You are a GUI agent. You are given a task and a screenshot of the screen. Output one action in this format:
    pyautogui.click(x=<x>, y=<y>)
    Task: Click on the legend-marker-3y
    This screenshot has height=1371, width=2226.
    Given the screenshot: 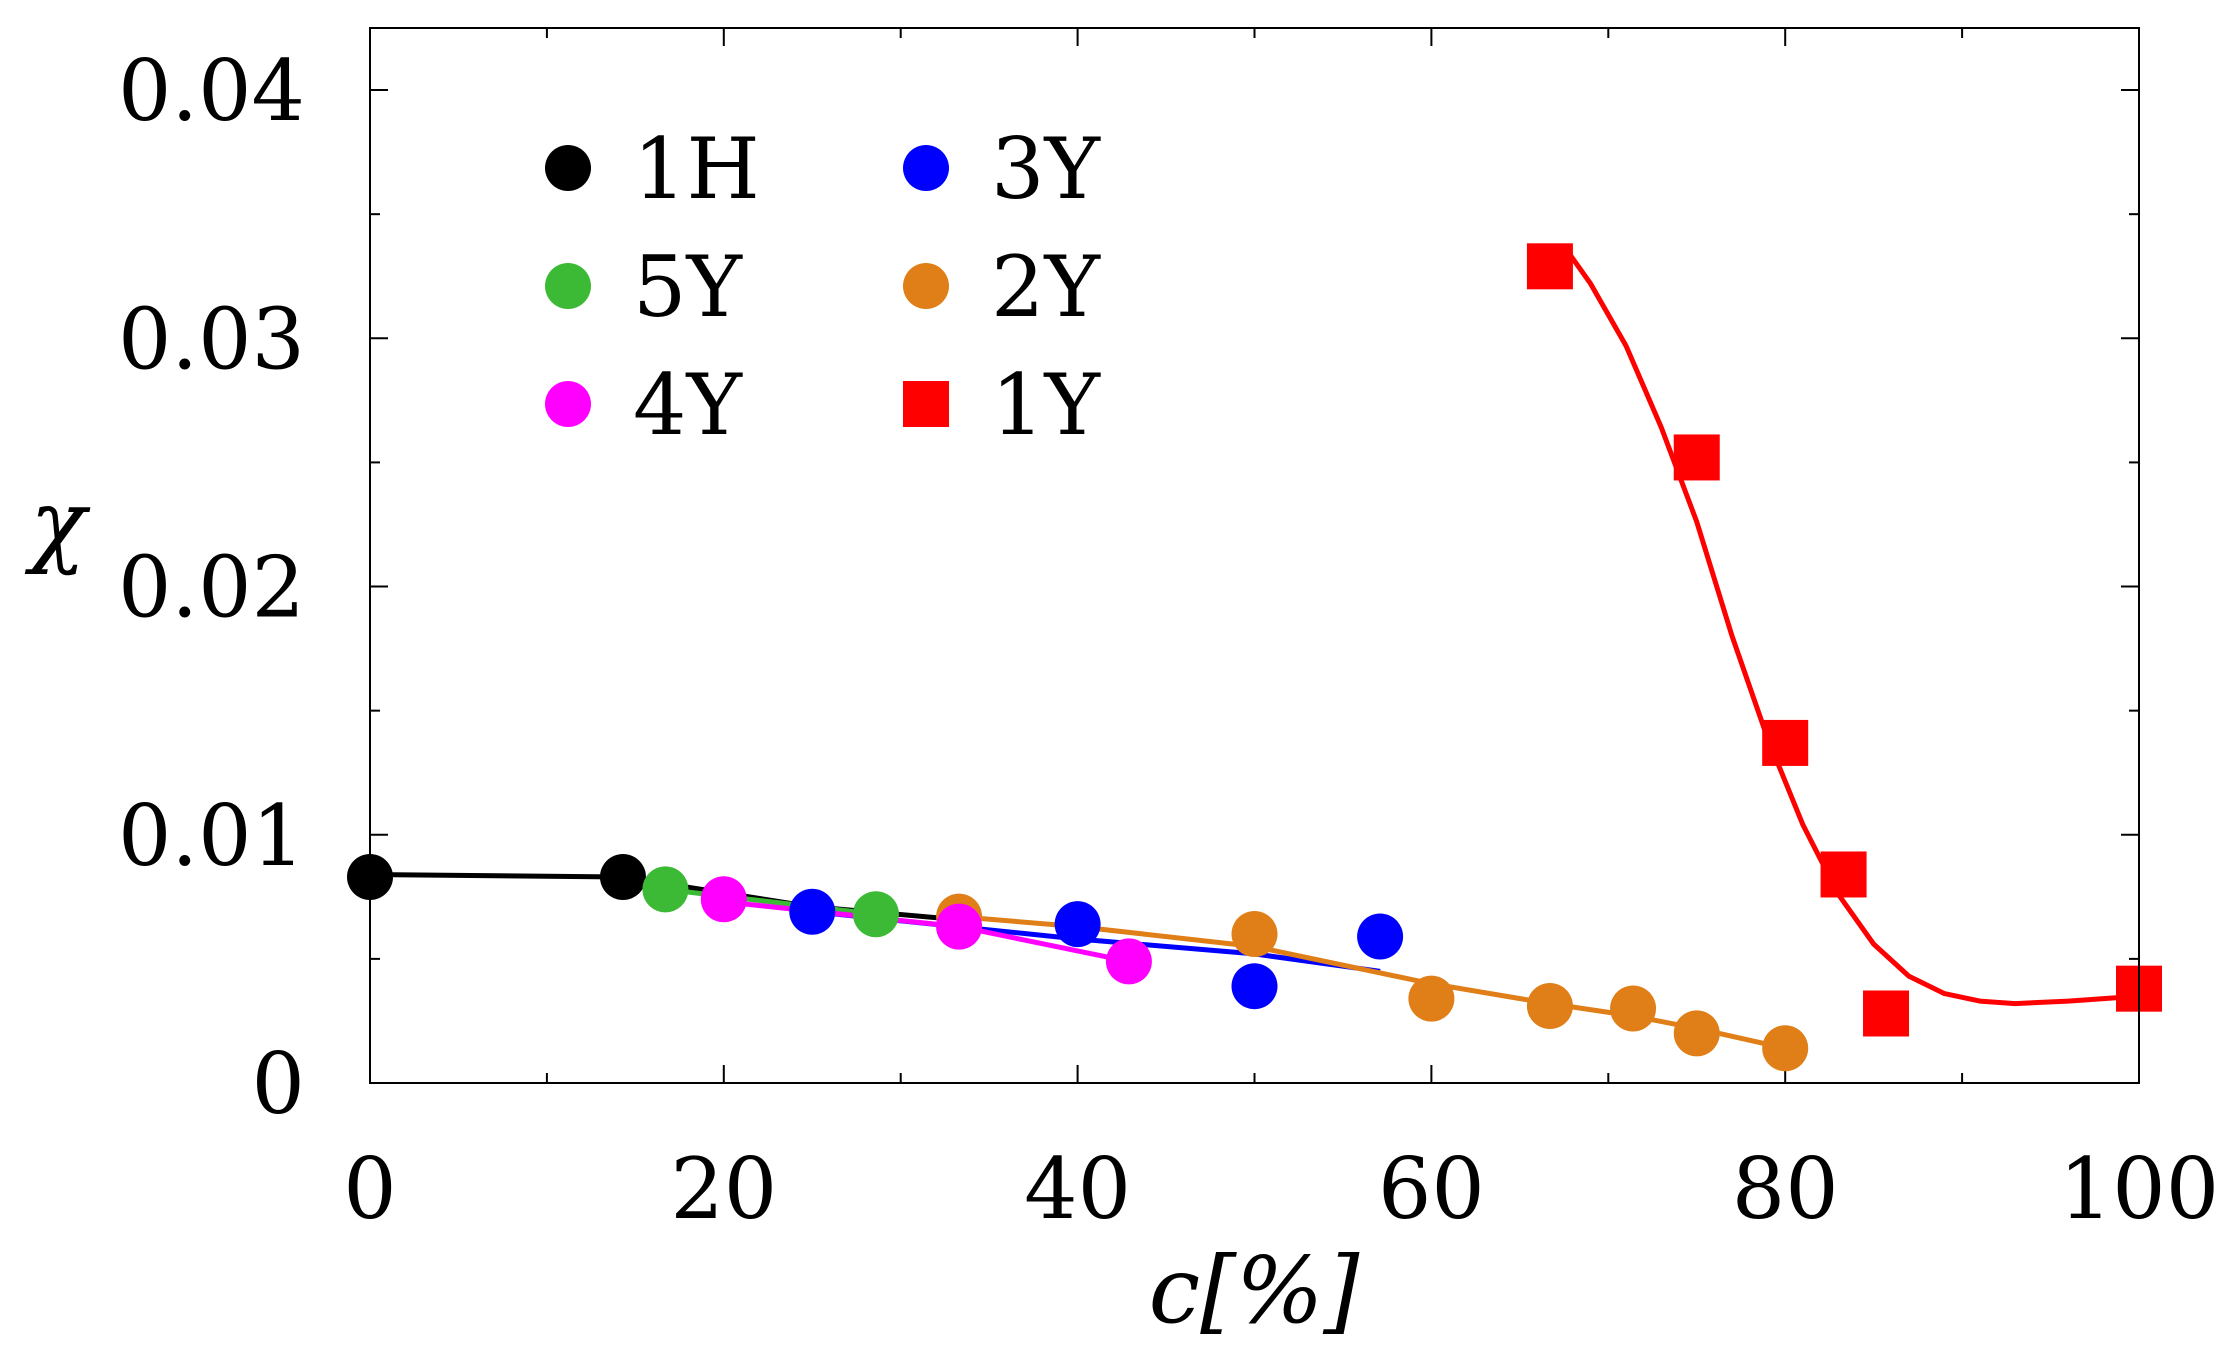 What is the action you would take?
    pyautogui.click(x=926, y=168)
    